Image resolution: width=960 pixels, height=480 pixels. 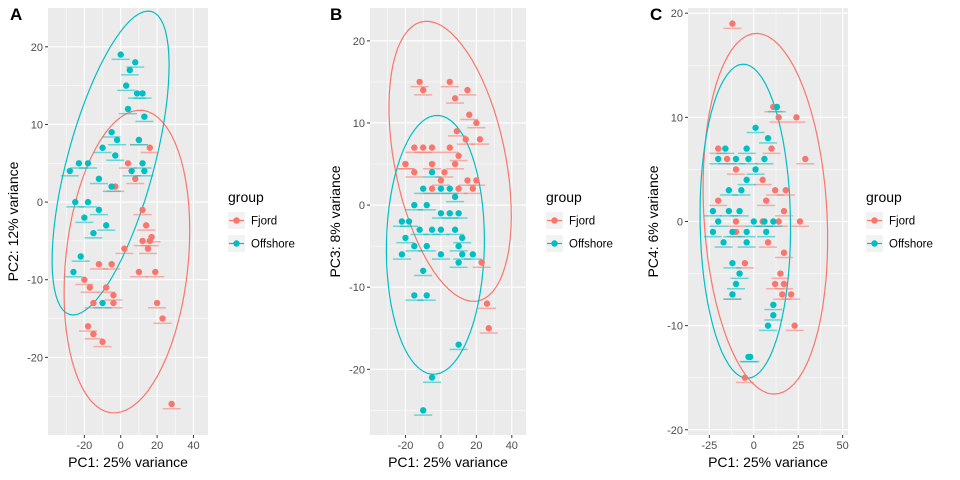 What do you see at coordinates (357, 288) in the screenshot?
I see `y-tick-label: -10` at bounding box center [357, 288].